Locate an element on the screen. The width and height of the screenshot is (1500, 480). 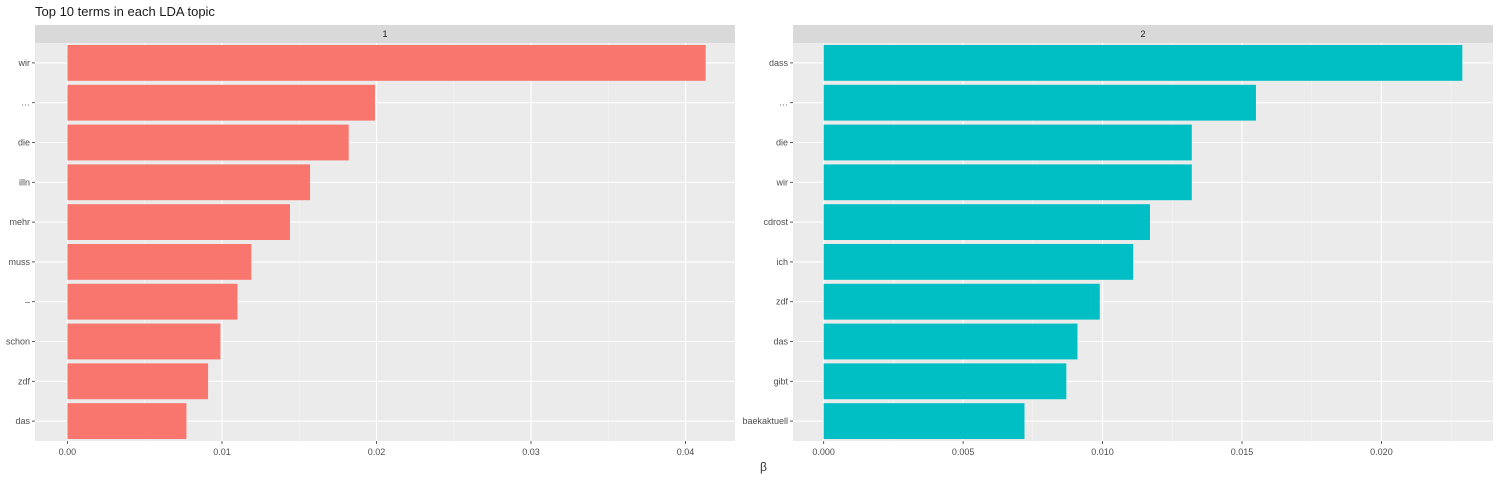
x-tick-label: 0.04 is located at coordinates (686, 452).